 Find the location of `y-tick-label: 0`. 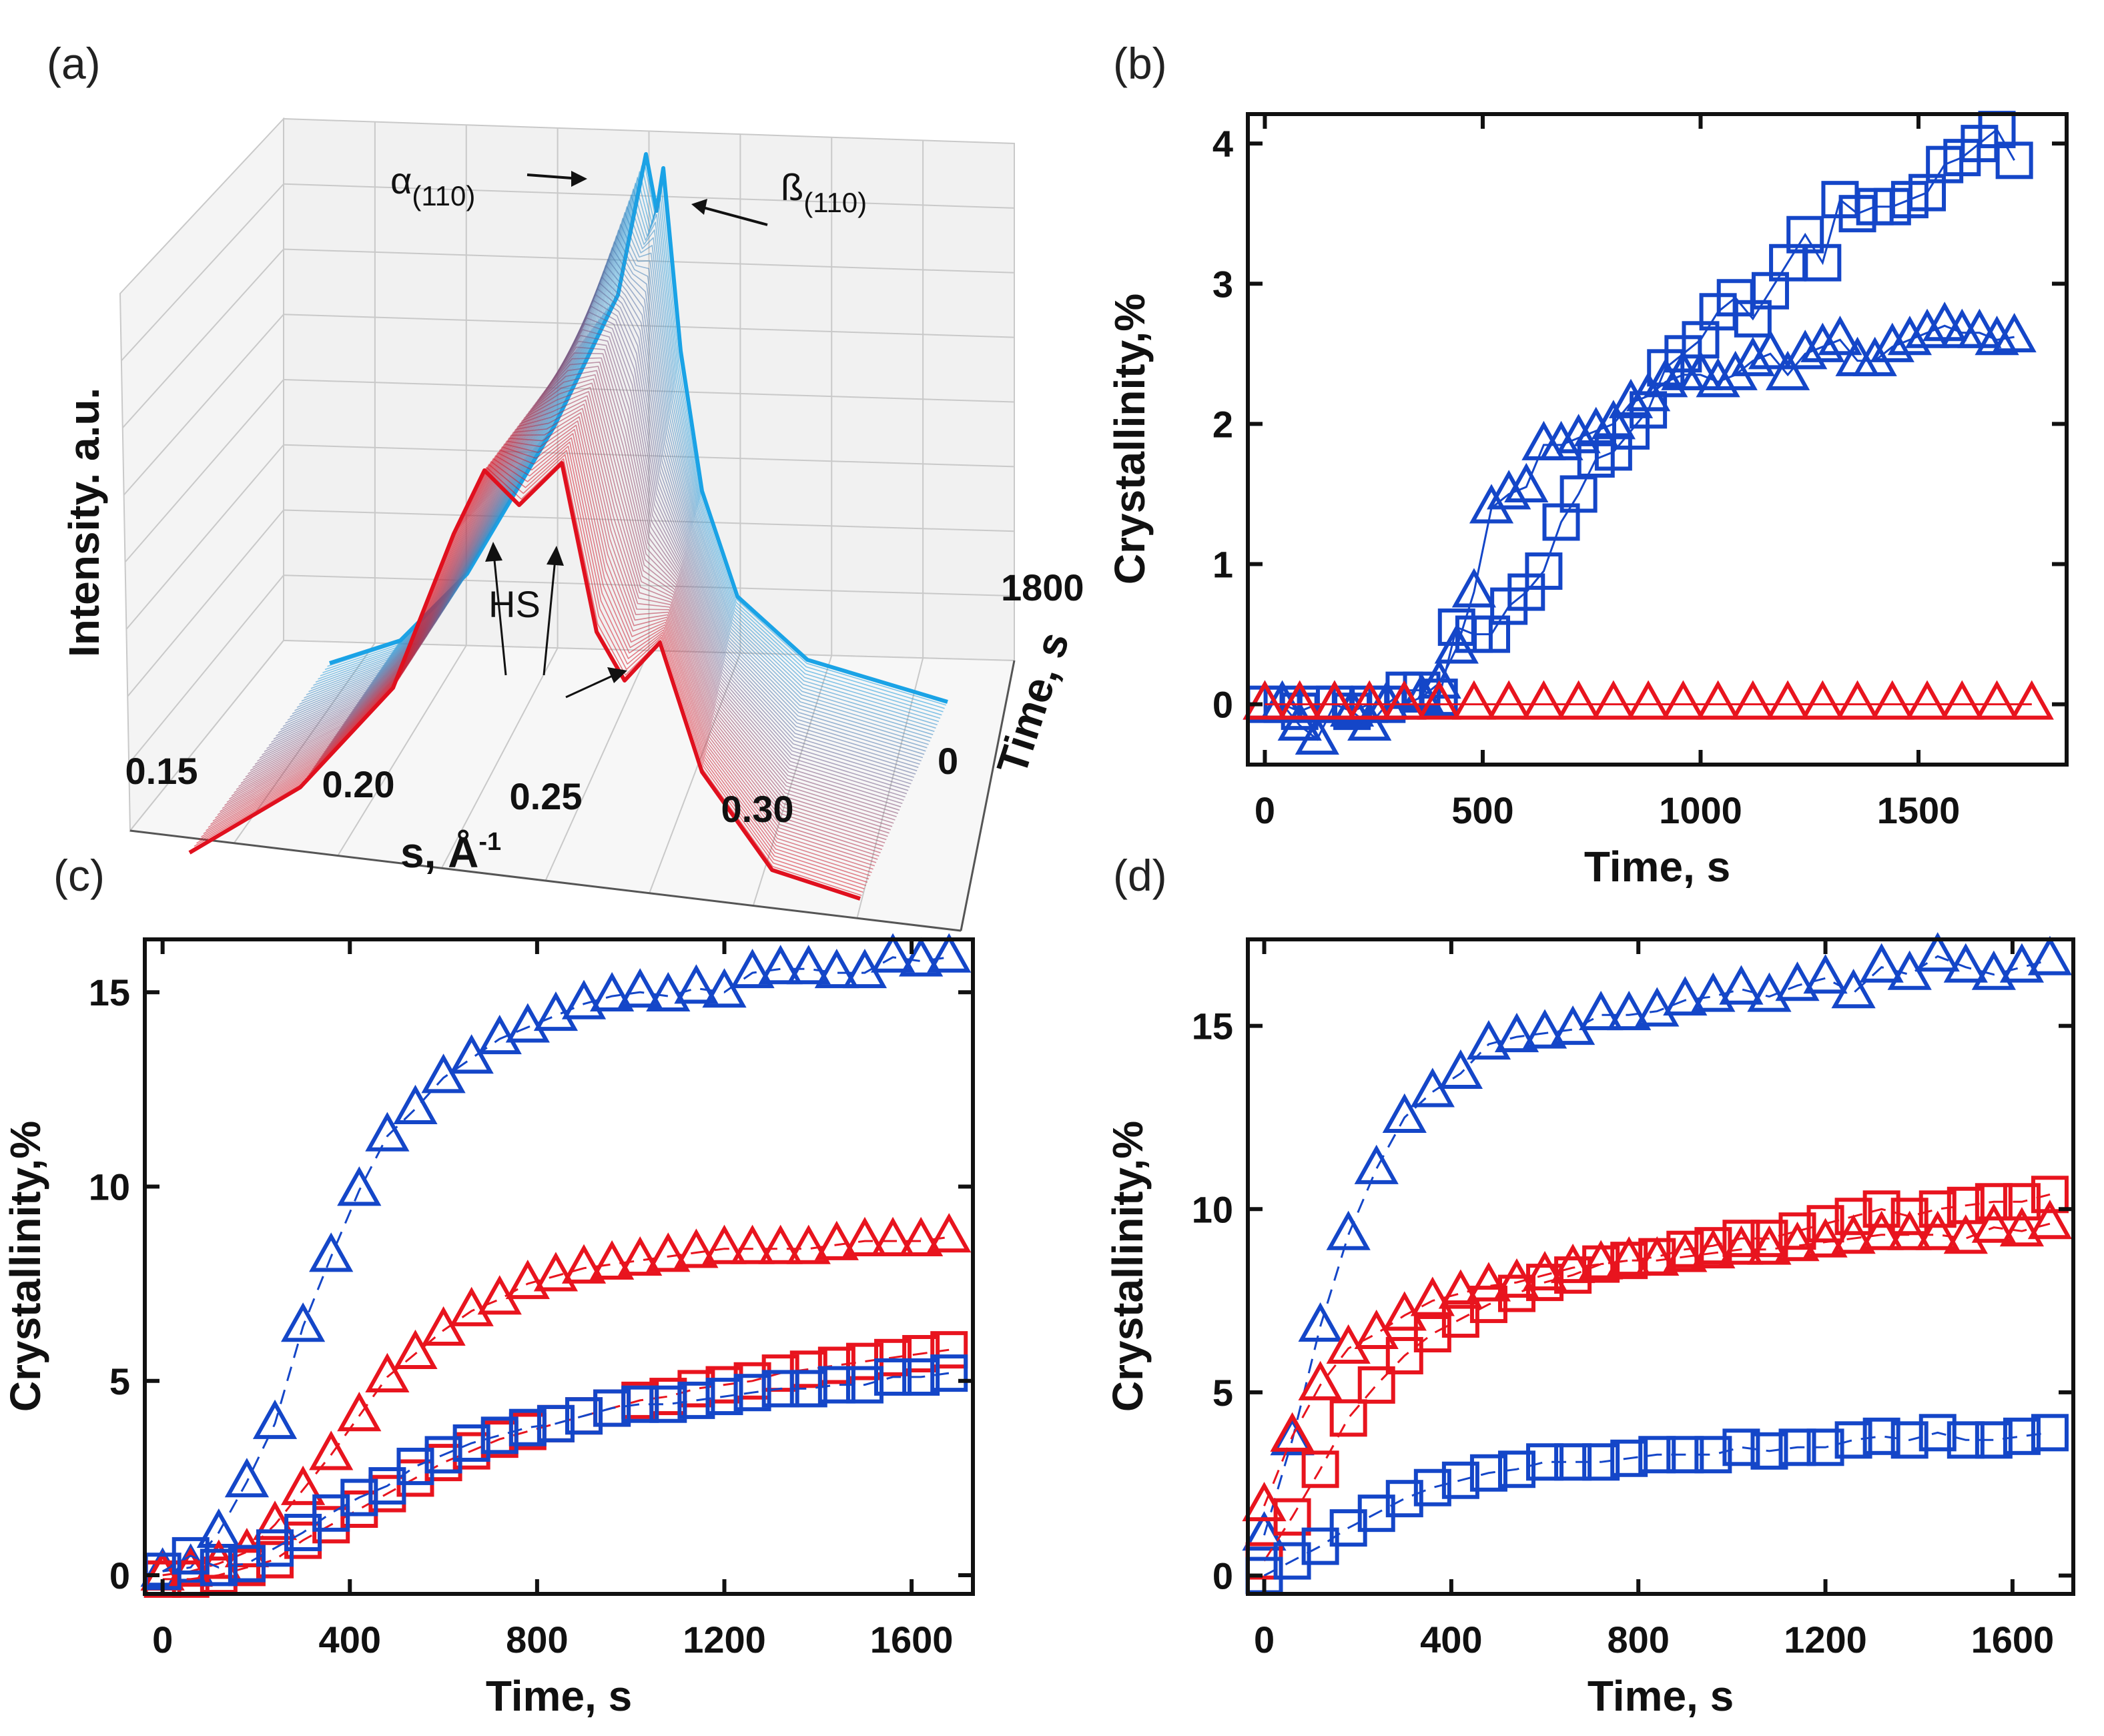

y-tick-label: 0 is located at coordinates (1222, 1576).